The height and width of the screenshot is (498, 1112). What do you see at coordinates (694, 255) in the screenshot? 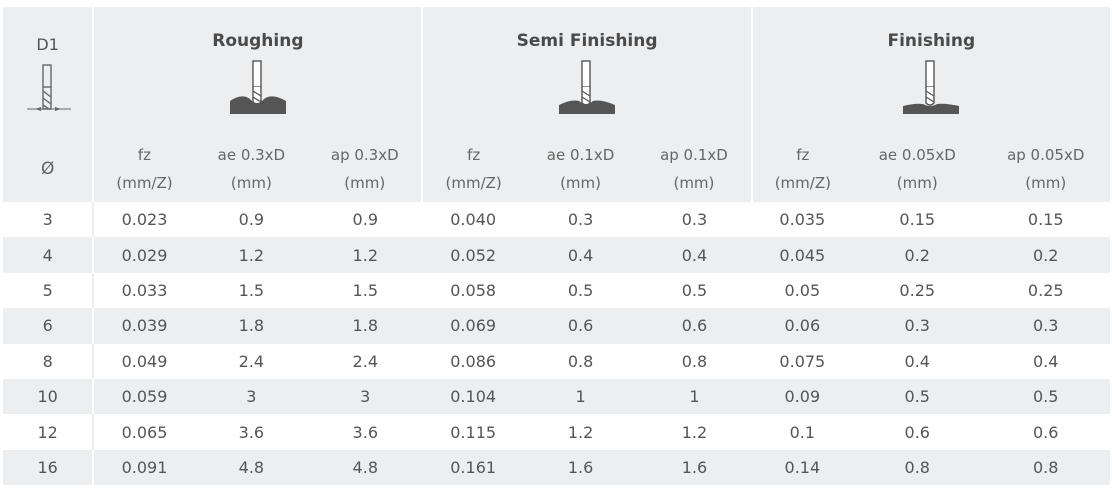
I see `cell-semi-ap: 0.4` at bounding box center [694, 255].